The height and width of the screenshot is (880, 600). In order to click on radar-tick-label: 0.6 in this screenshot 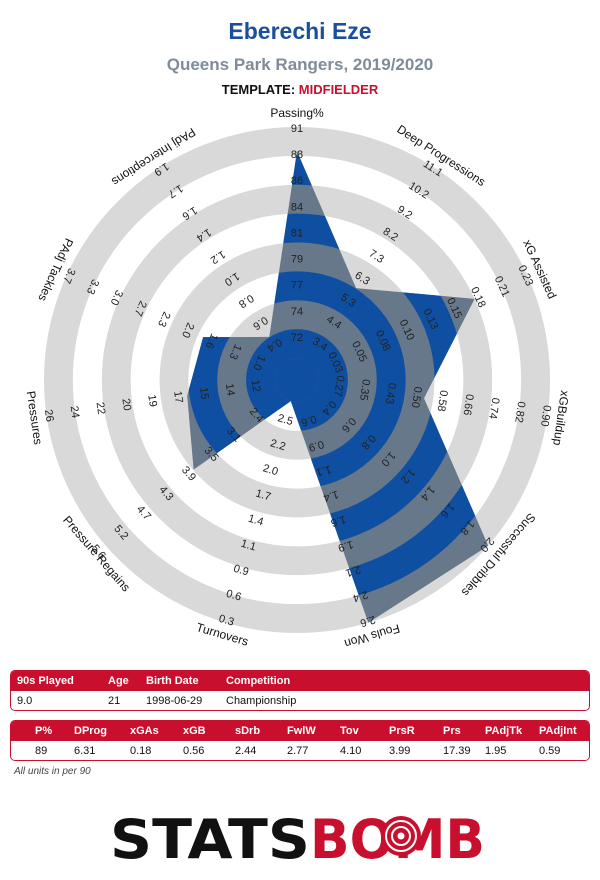, I will do `click(309, 420)`.